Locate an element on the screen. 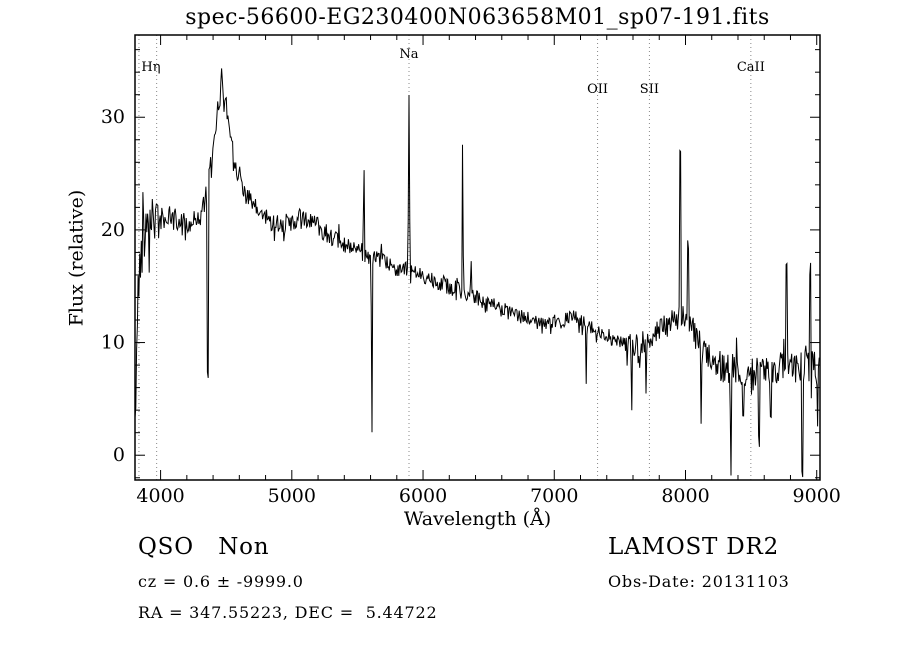 Image resolution: width=900 pixels, height=650 pixels. classification-label: QSO Non is located at coordinates (204, 547).